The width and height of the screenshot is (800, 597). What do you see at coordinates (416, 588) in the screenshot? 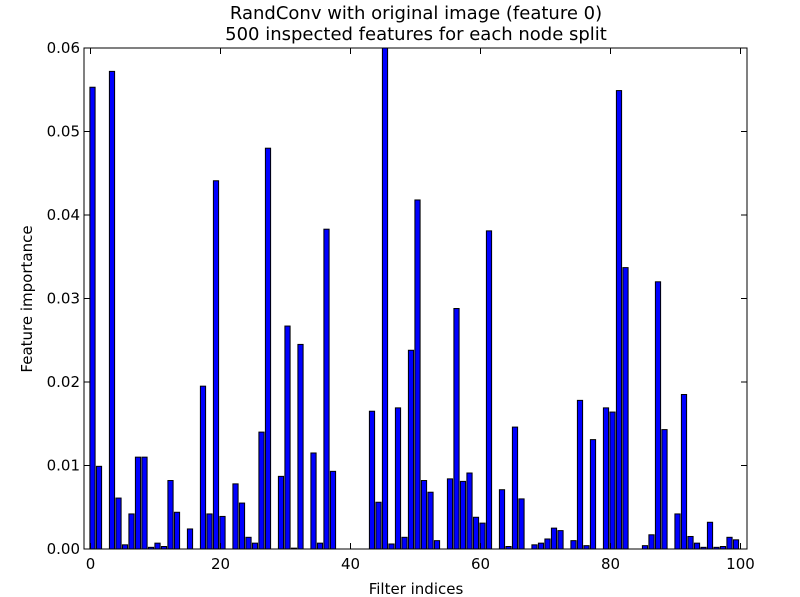
I see `x-axis-label: Filter indices` at bounding box center [416, 588].